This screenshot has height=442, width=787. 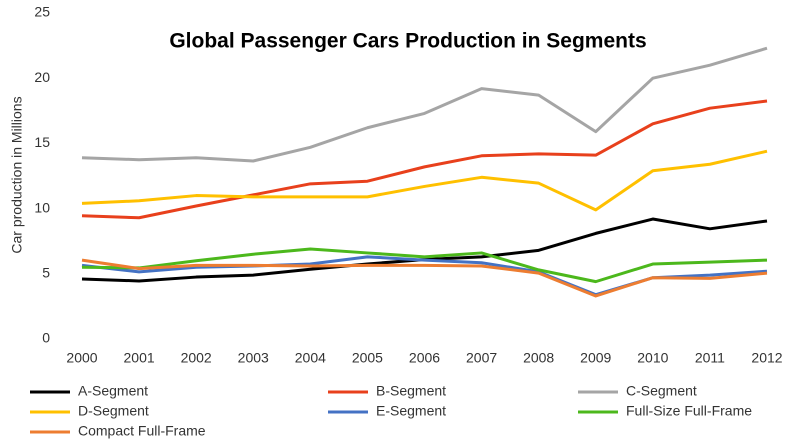 I want to click on x-tick-label: 2003, so click(x=253, y=358).